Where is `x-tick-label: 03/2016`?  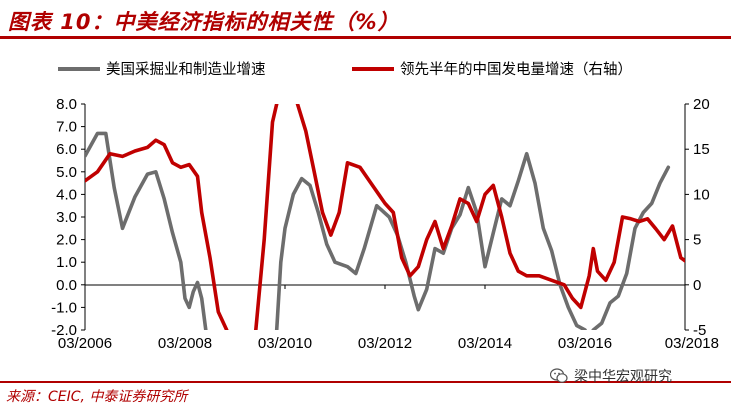 x-tick-label: 03/2016 is located at coordinates (585, 343).